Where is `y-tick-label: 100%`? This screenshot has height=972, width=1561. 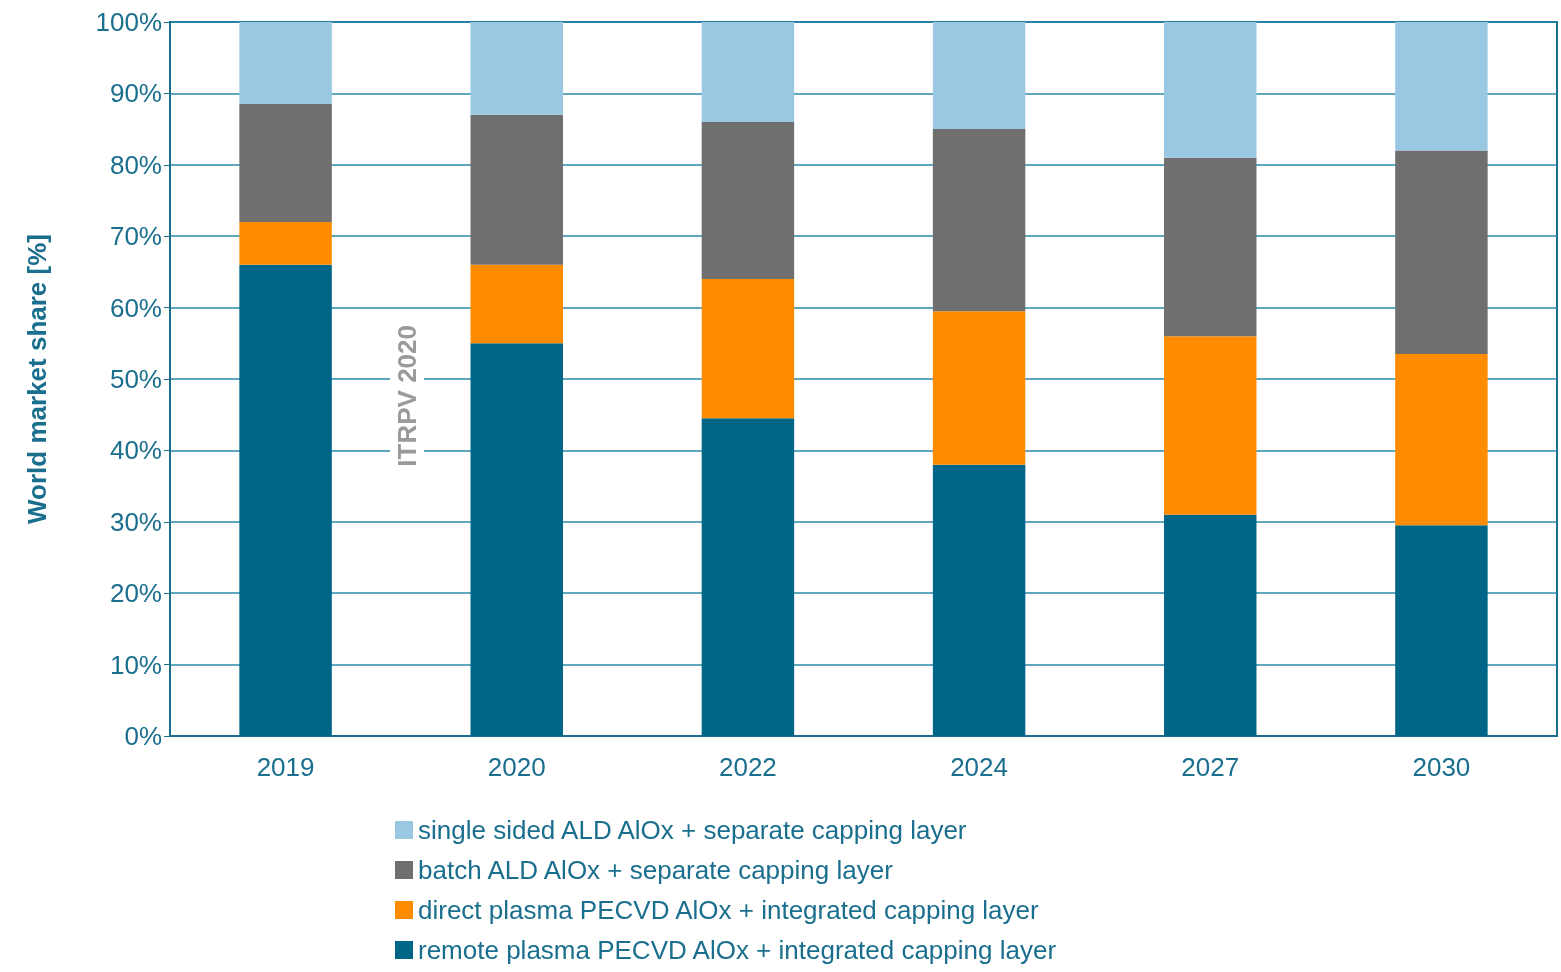
y-tick-label: 100% is located at coordinates (128, 22).